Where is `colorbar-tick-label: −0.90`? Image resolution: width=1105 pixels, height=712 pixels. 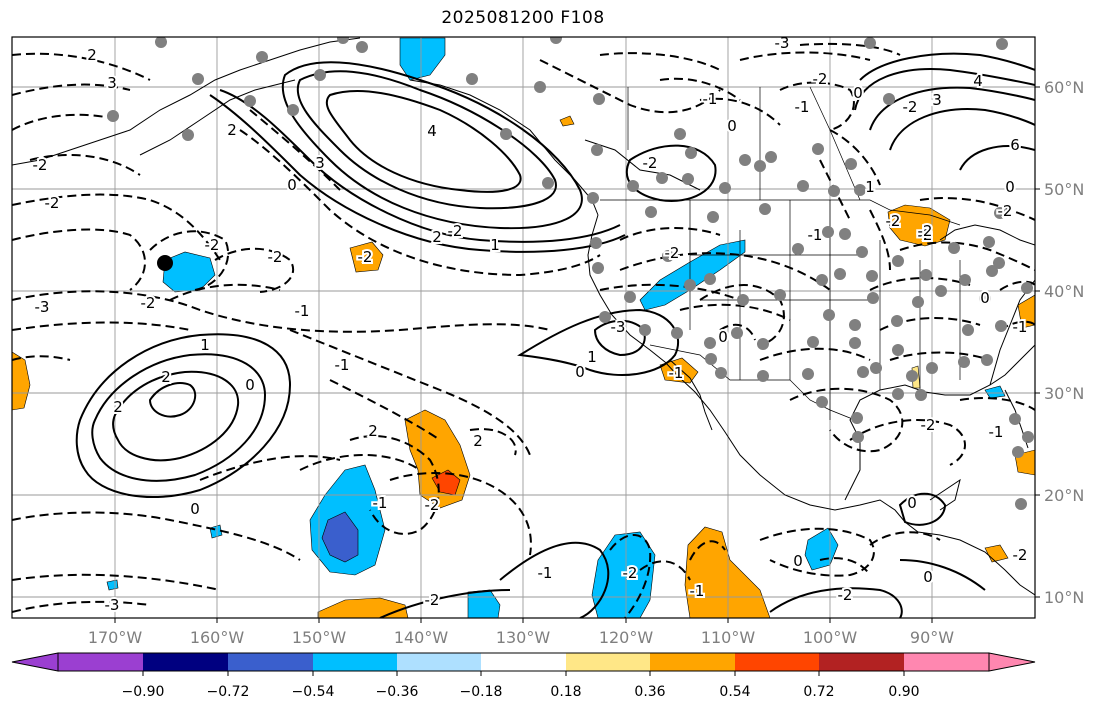 colorbar-tick-label: −0.90 is located at coordinates (143, 692).